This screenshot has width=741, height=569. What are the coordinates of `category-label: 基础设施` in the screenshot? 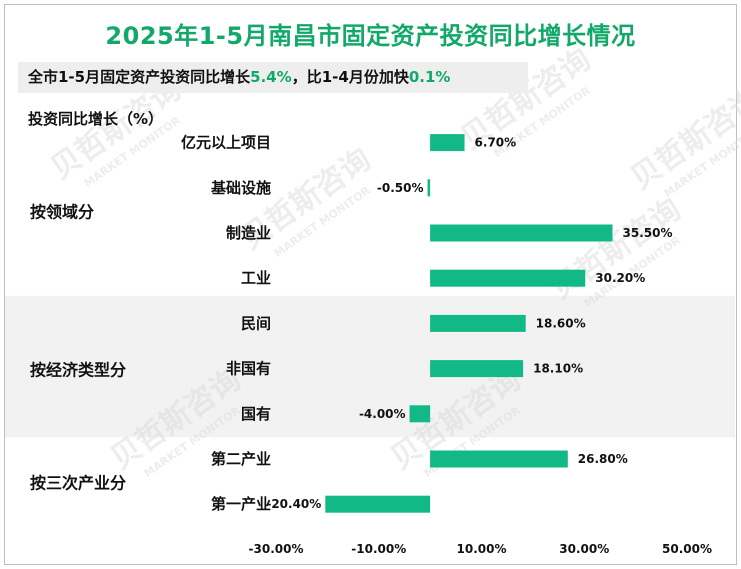 It's located at (240, 188).